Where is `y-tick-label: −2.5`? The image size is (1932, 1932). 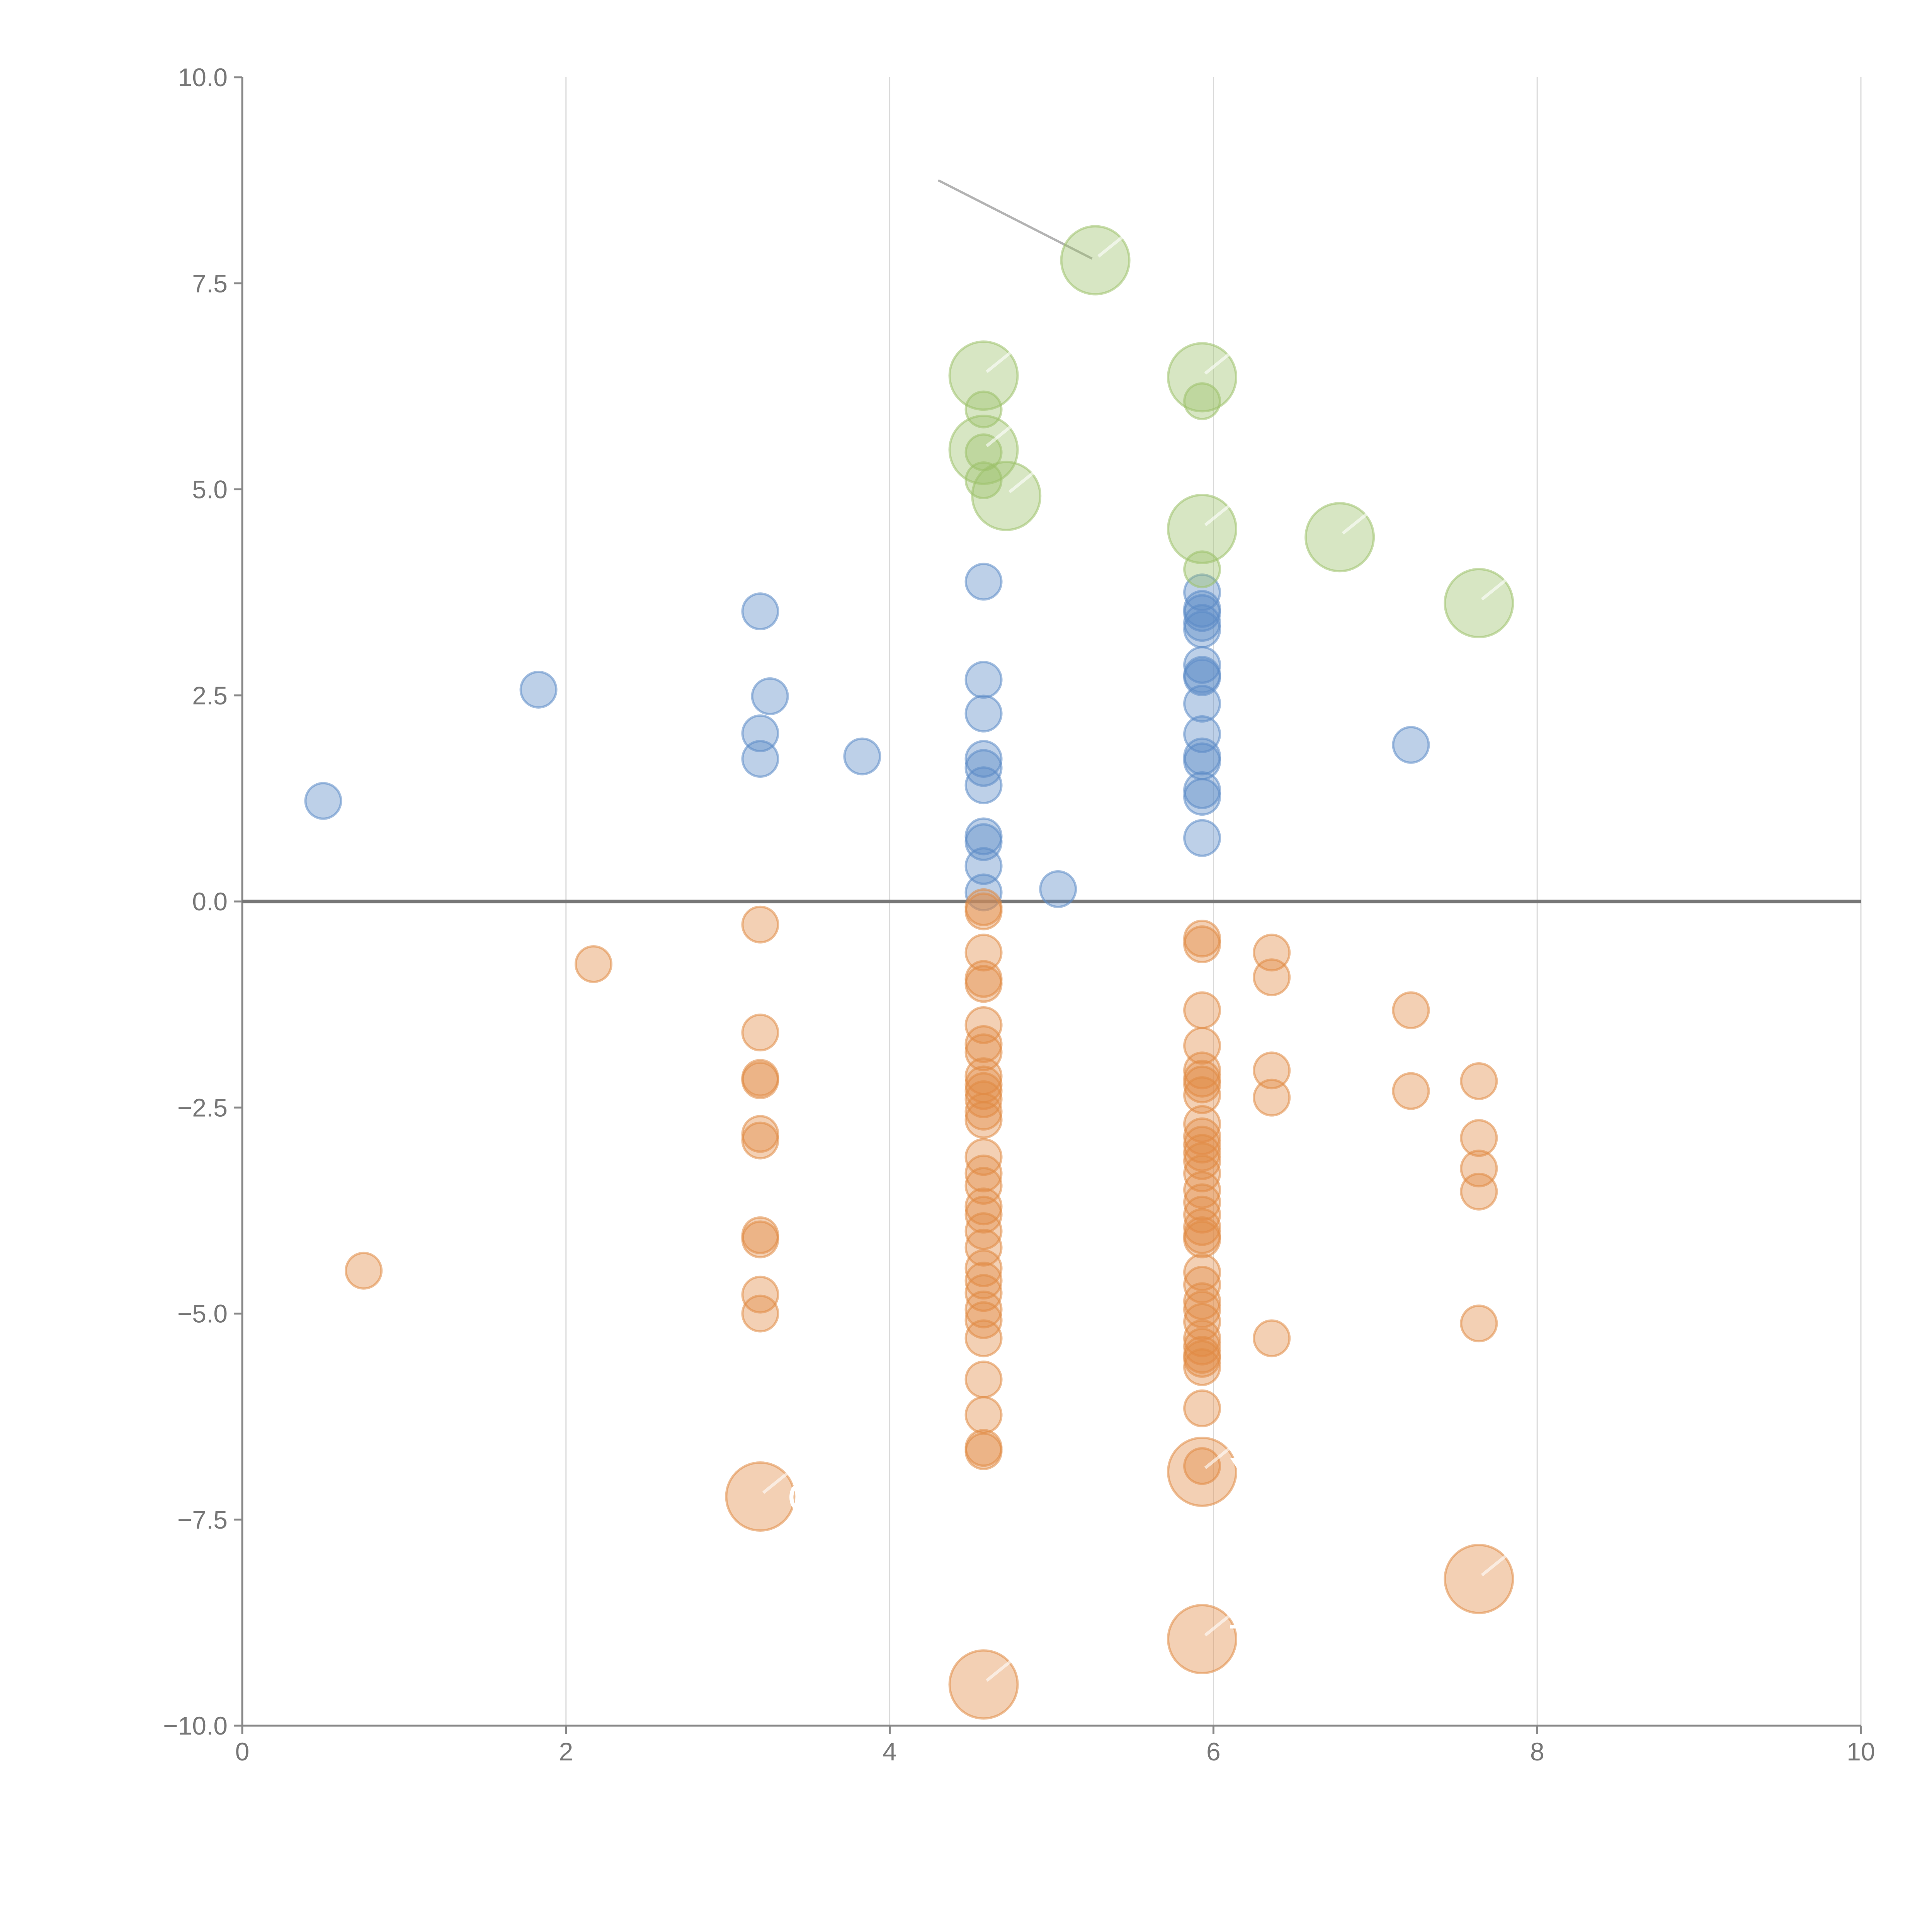 y-tick-label: −2.5 is located at coordinates (202, 1107).